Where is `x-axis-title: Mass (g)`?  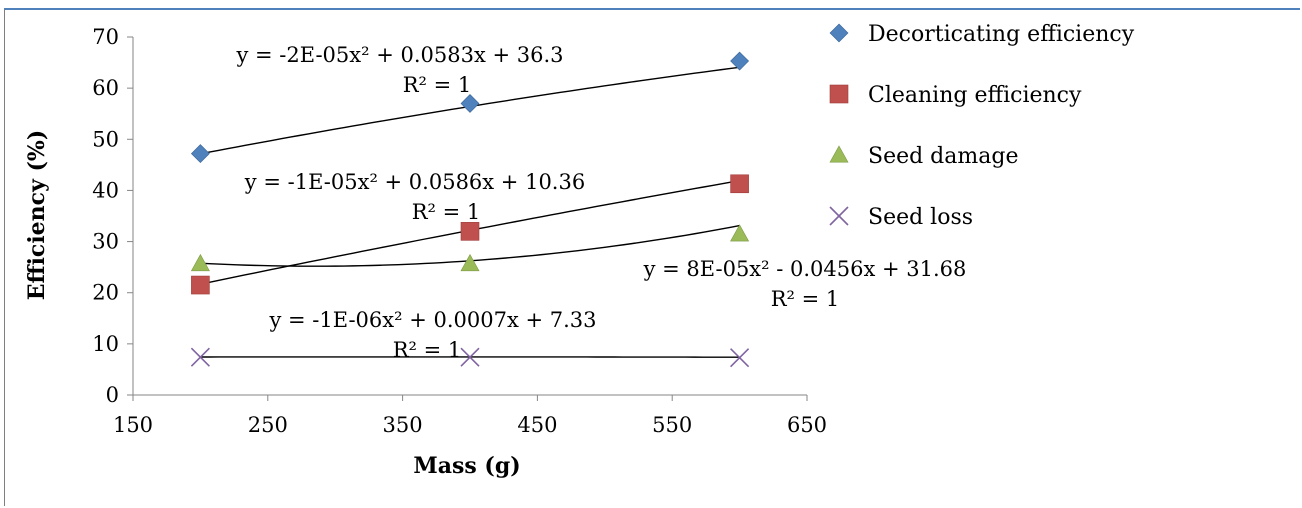 x-axis-title: Mass (g) is located at coordinates (466, 466).